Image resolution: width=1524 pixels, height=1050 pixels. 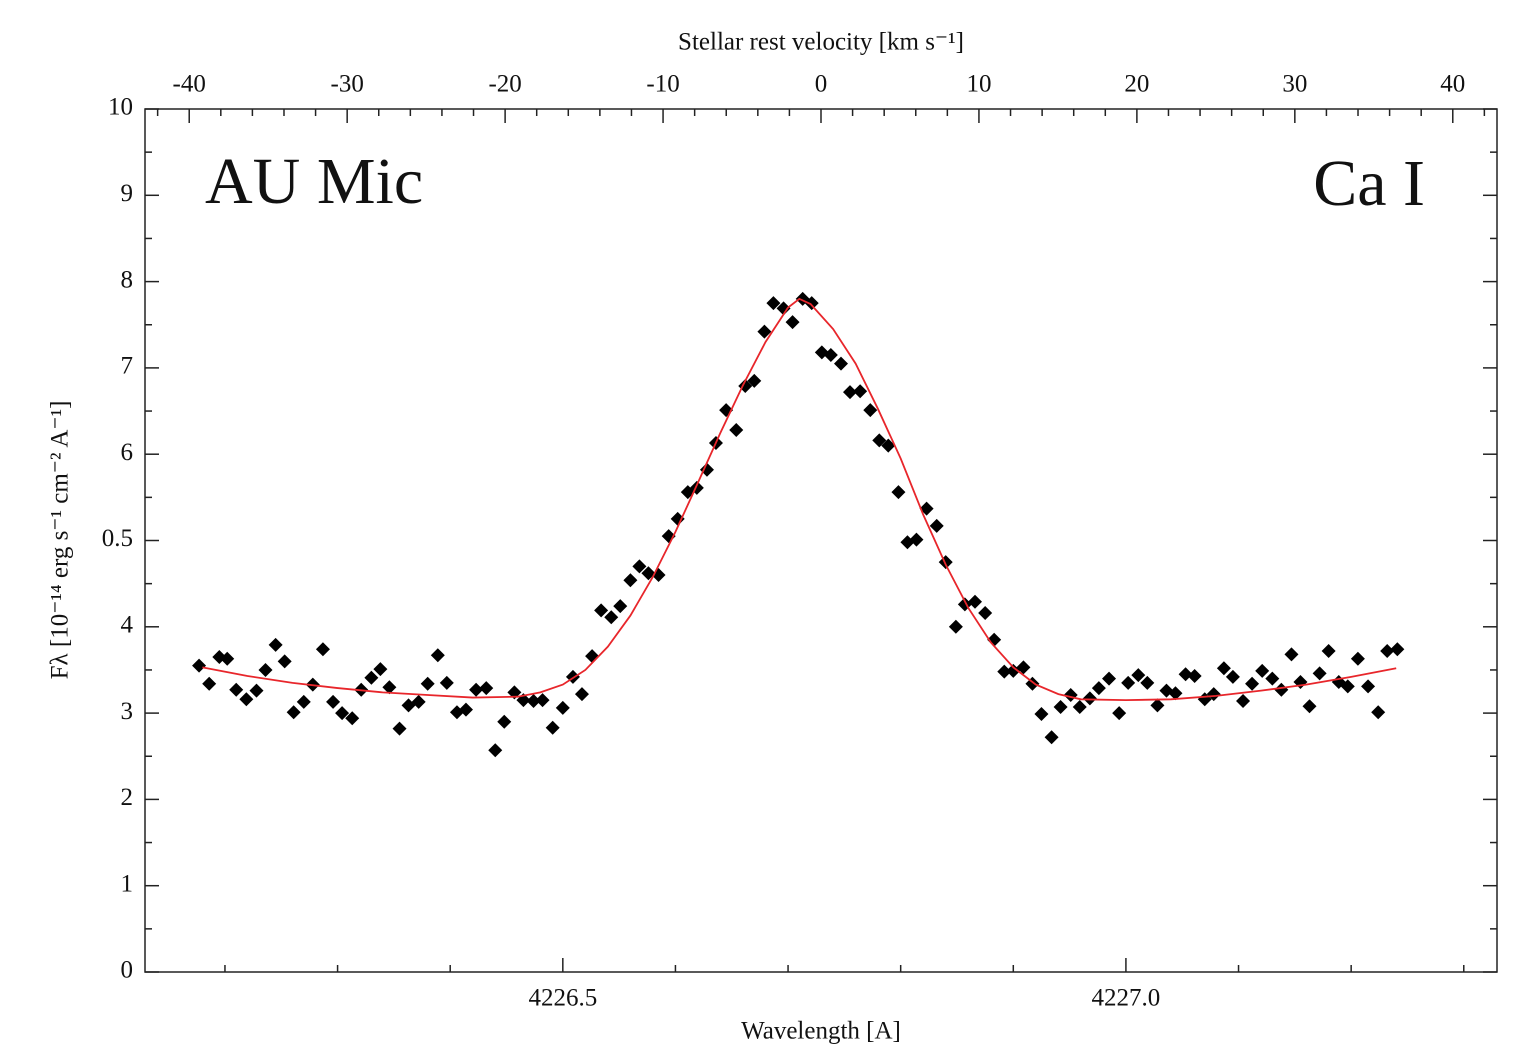 I want to click on y-tick-label: 0, so click(x=127, y=970).